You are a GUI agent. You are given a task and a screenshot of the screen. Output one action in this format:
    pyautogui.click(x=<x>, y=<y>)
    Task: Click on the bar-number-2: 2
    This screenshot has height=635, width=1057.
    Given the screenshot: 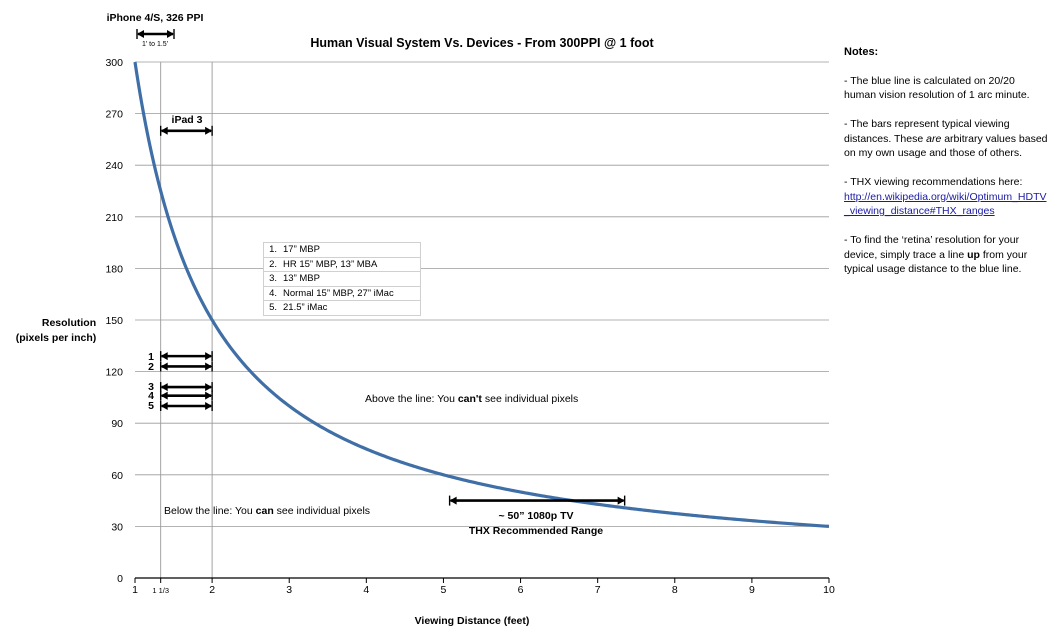 What is the action you would take?
    pyautogui.click(x=151, y=367)
    